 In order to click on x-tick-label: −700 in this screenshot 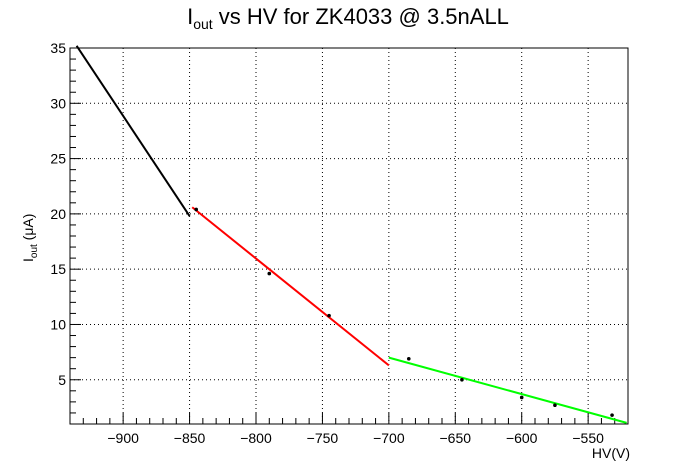, I will do `click(389, 438)`.